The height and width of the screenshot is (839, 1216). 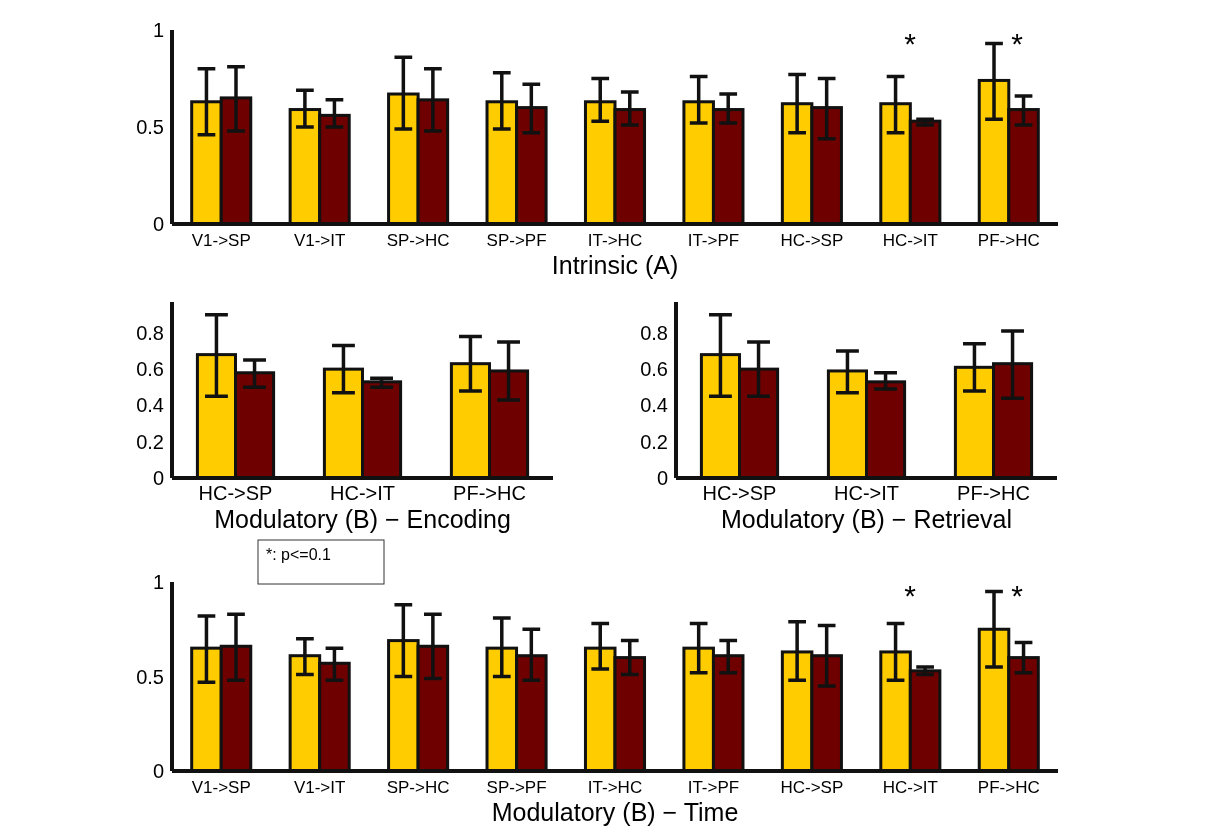 I want to click on x-axis-title: Modulatory (B) − Retrieval, so click(x=866, y=519).